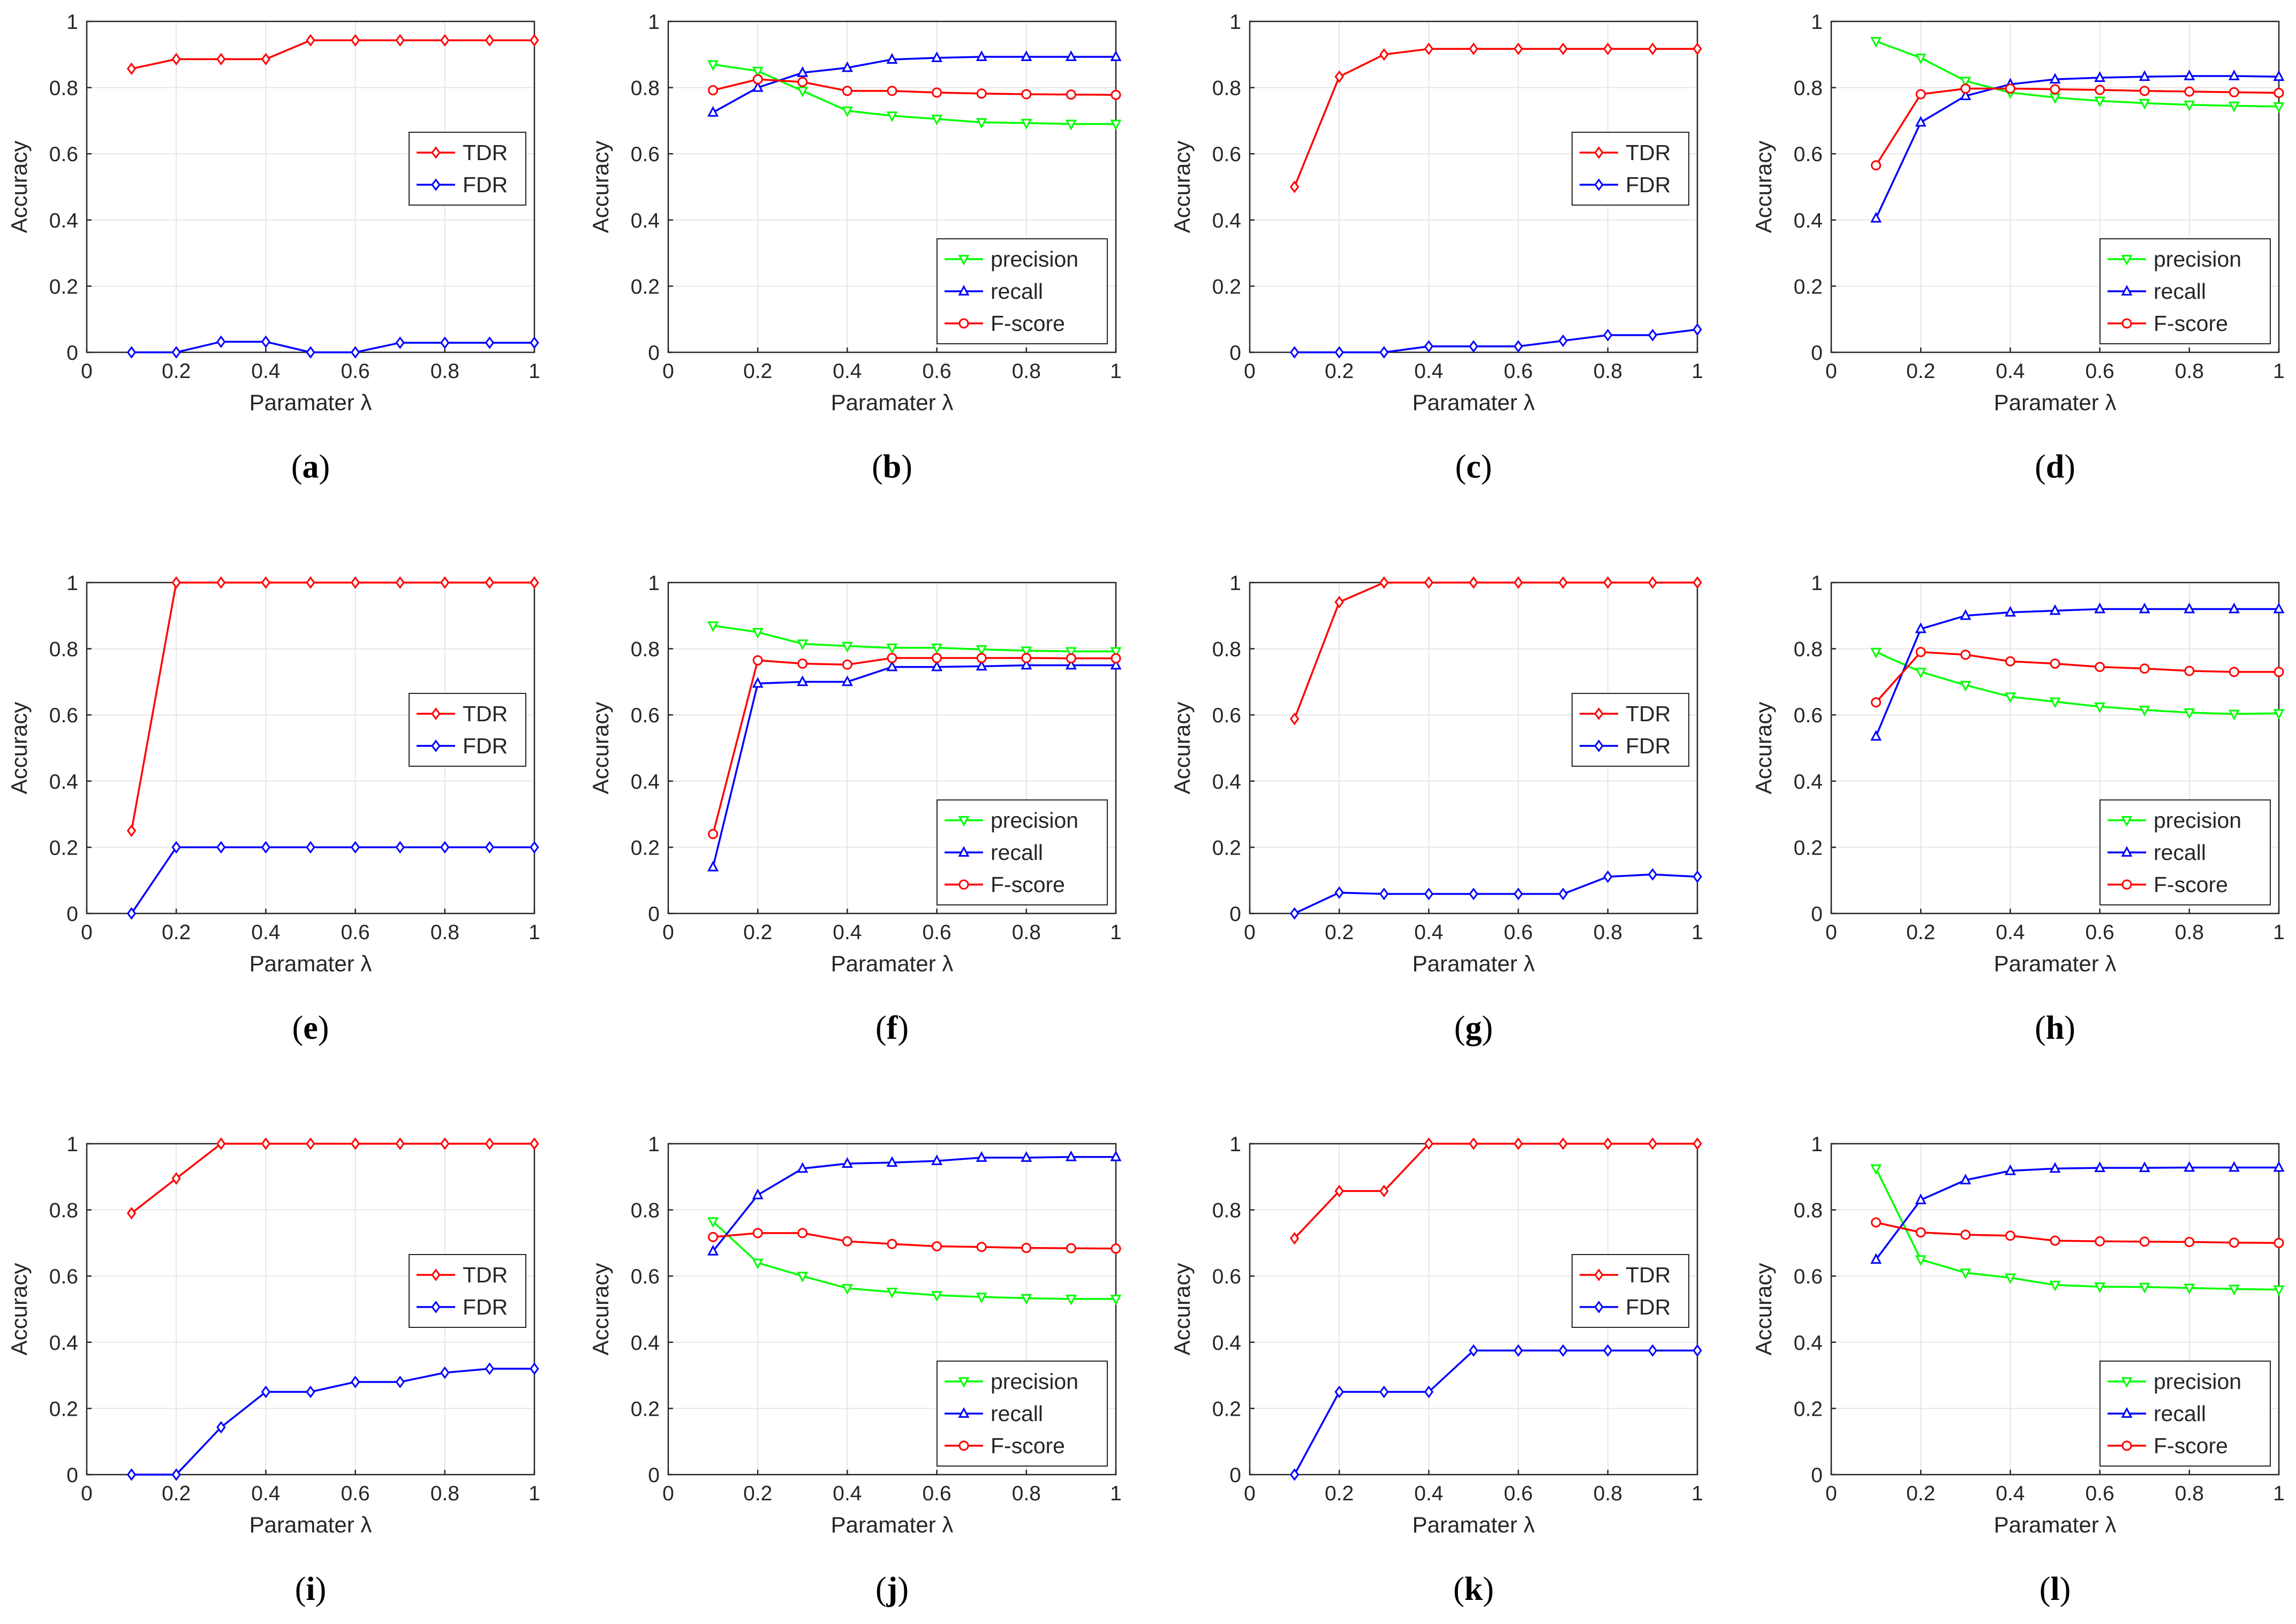 The image size is (2296, 1624). What do you see at coordinates (1028, 885) in the screenshot?
I see `legend-label-f-score: F-score` at bounding box center [1028, 885].